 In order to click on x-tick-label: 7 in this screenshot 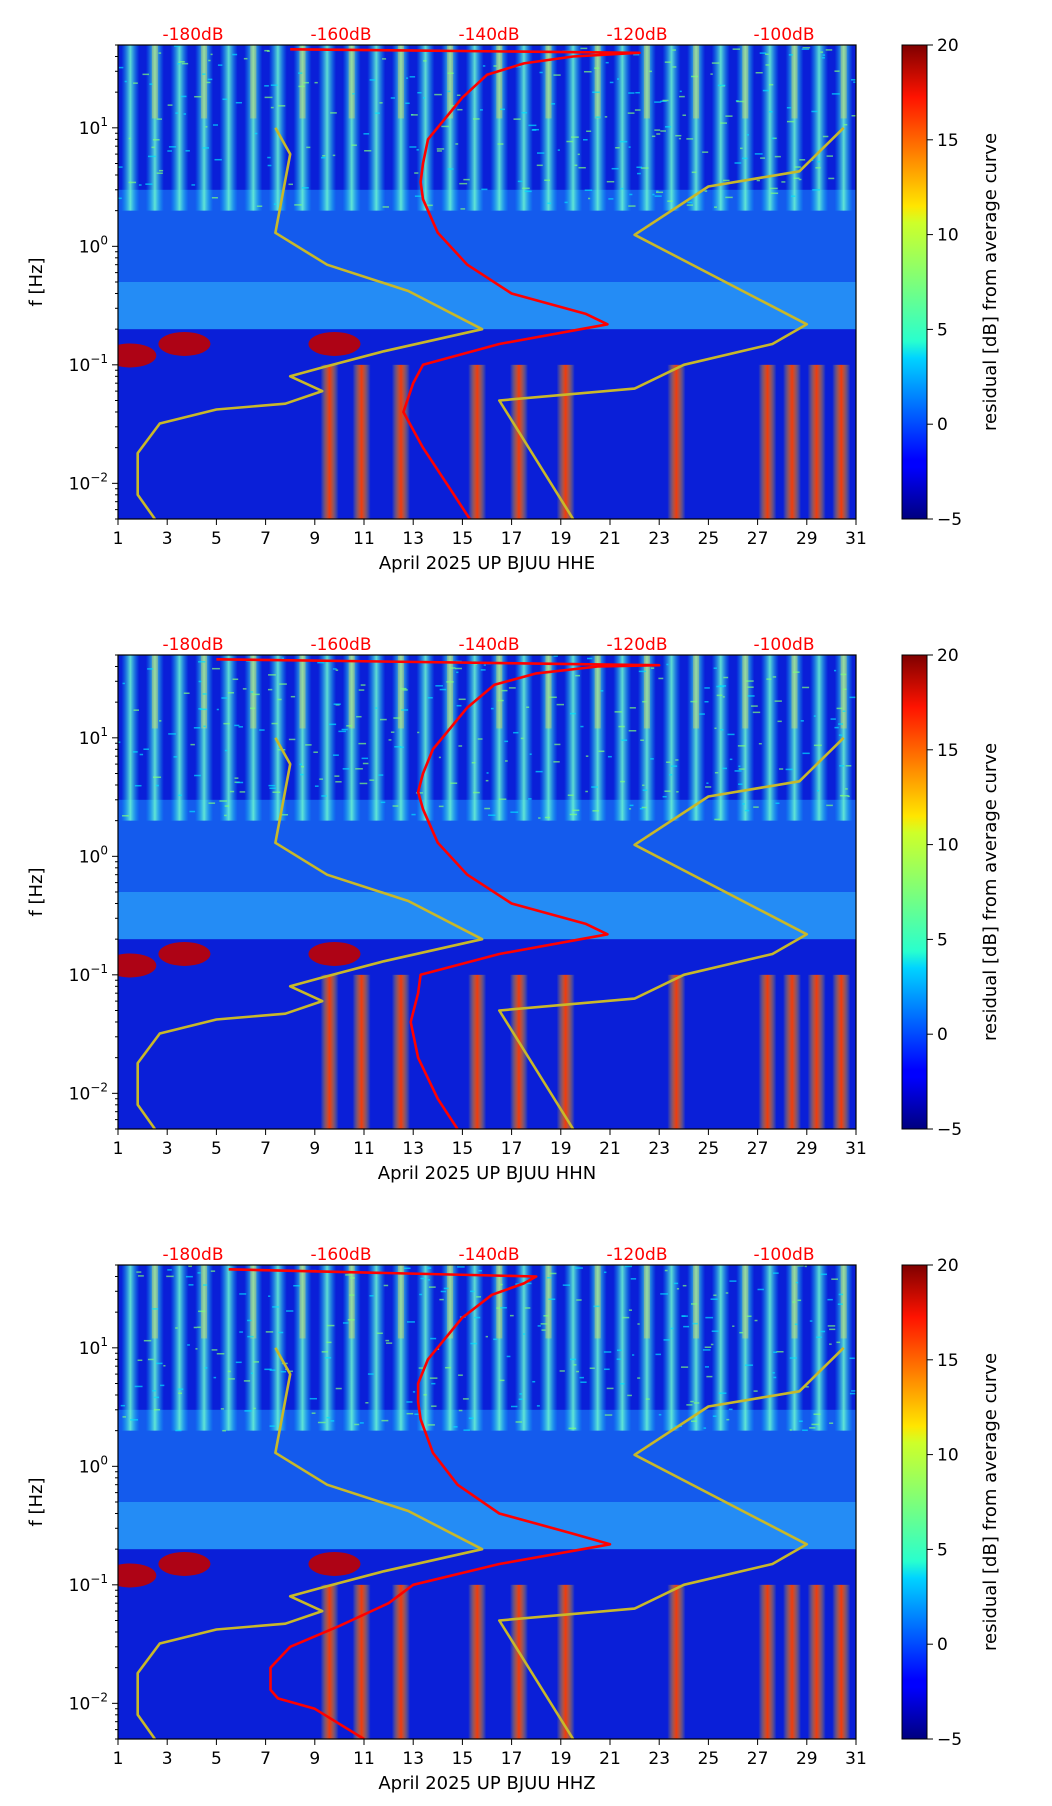, I will do `click(265, 1759)`.